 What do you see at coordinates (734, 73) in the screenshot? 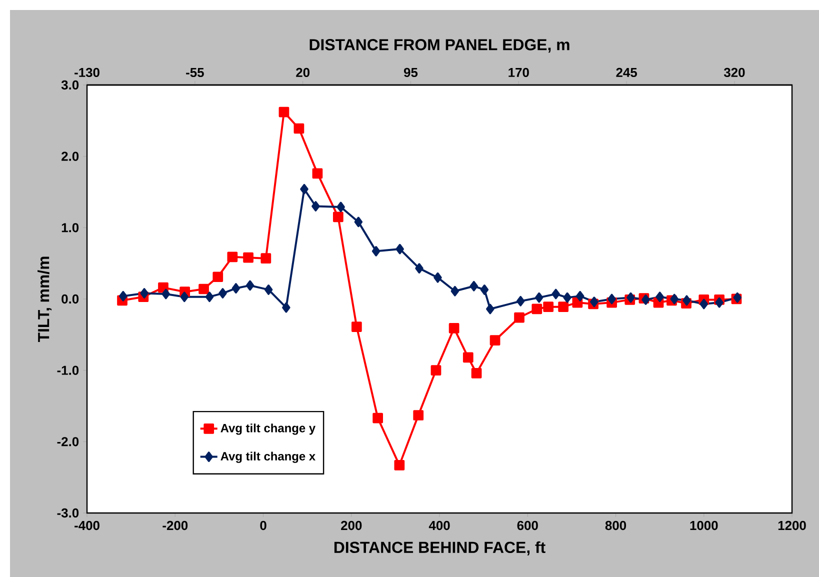
I see `x2-tick-label: 320` at bounding box center [734, 73].